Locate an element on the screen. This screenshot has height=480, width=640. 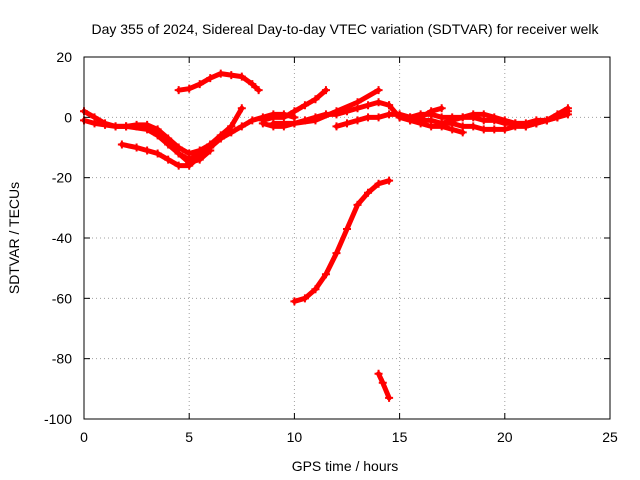
y-tick-label: 20 is located at coordinates (64, 57).